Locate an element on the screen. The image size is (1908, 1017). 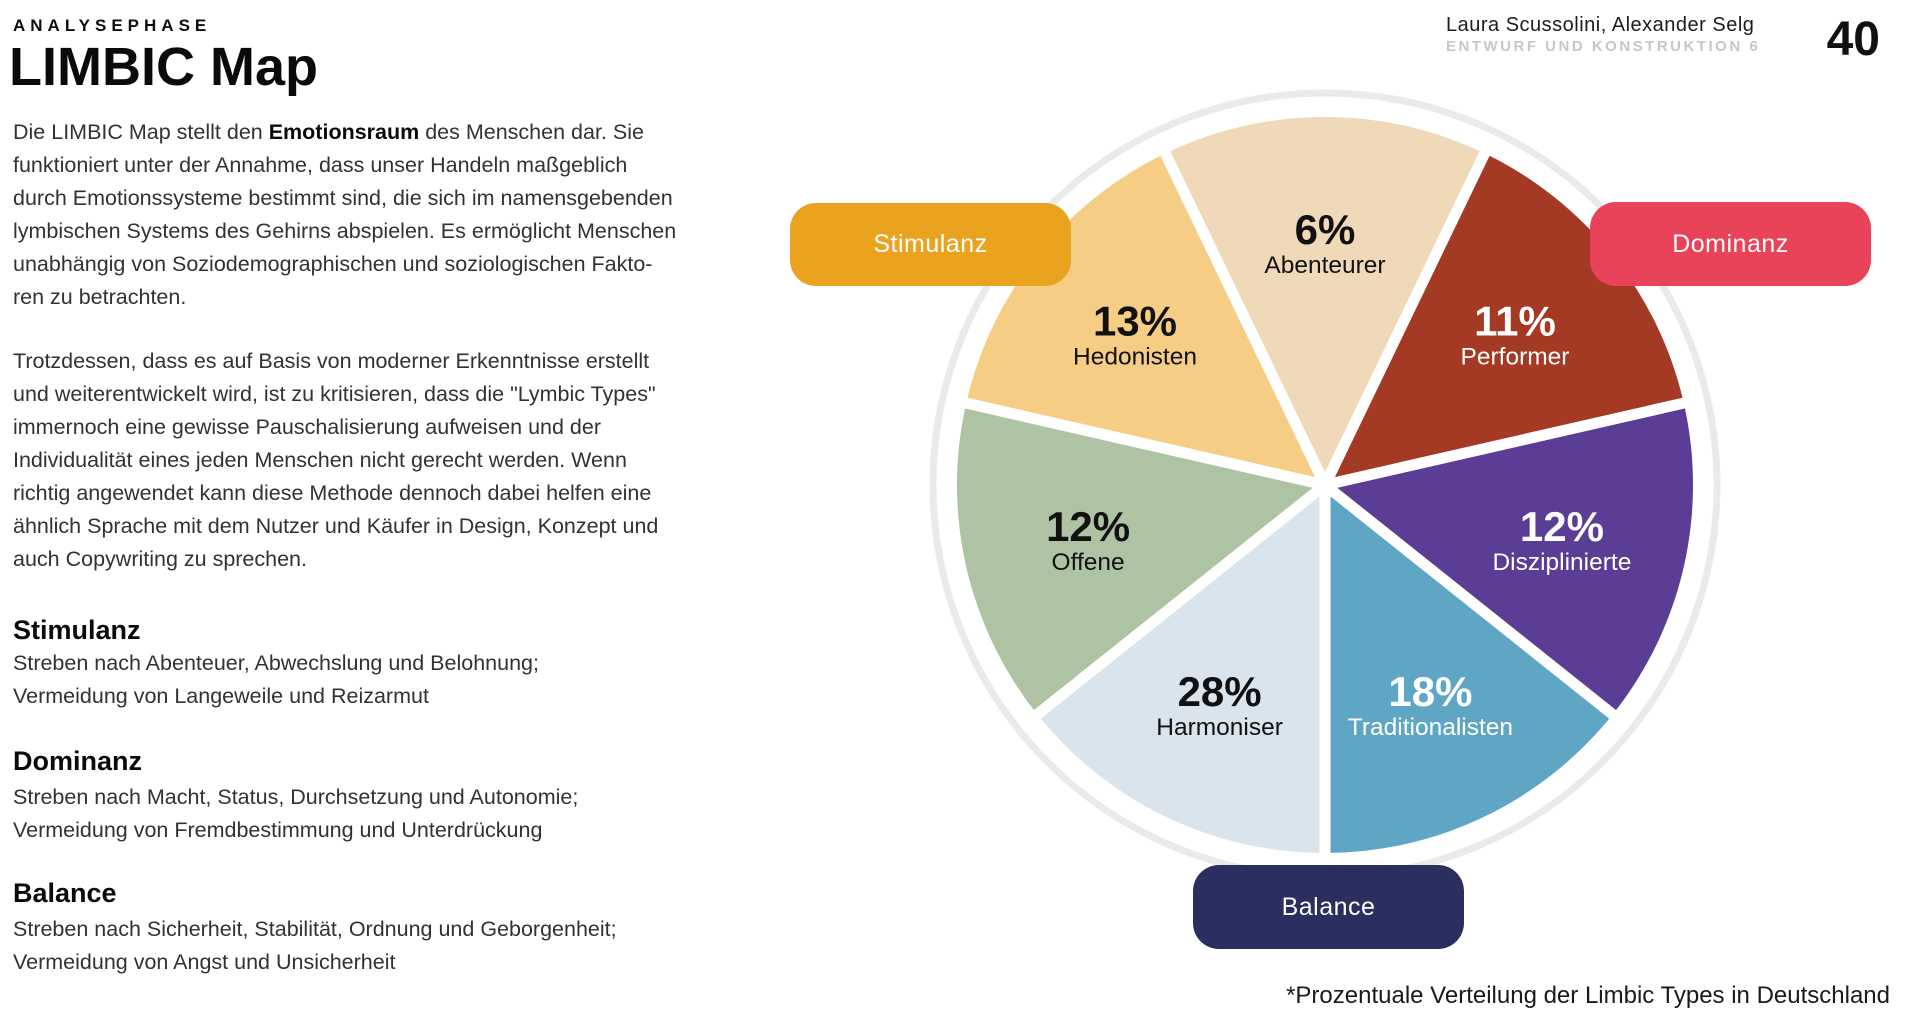
pie-name-label: Harmoniser is located at coordinates (1219, 727).